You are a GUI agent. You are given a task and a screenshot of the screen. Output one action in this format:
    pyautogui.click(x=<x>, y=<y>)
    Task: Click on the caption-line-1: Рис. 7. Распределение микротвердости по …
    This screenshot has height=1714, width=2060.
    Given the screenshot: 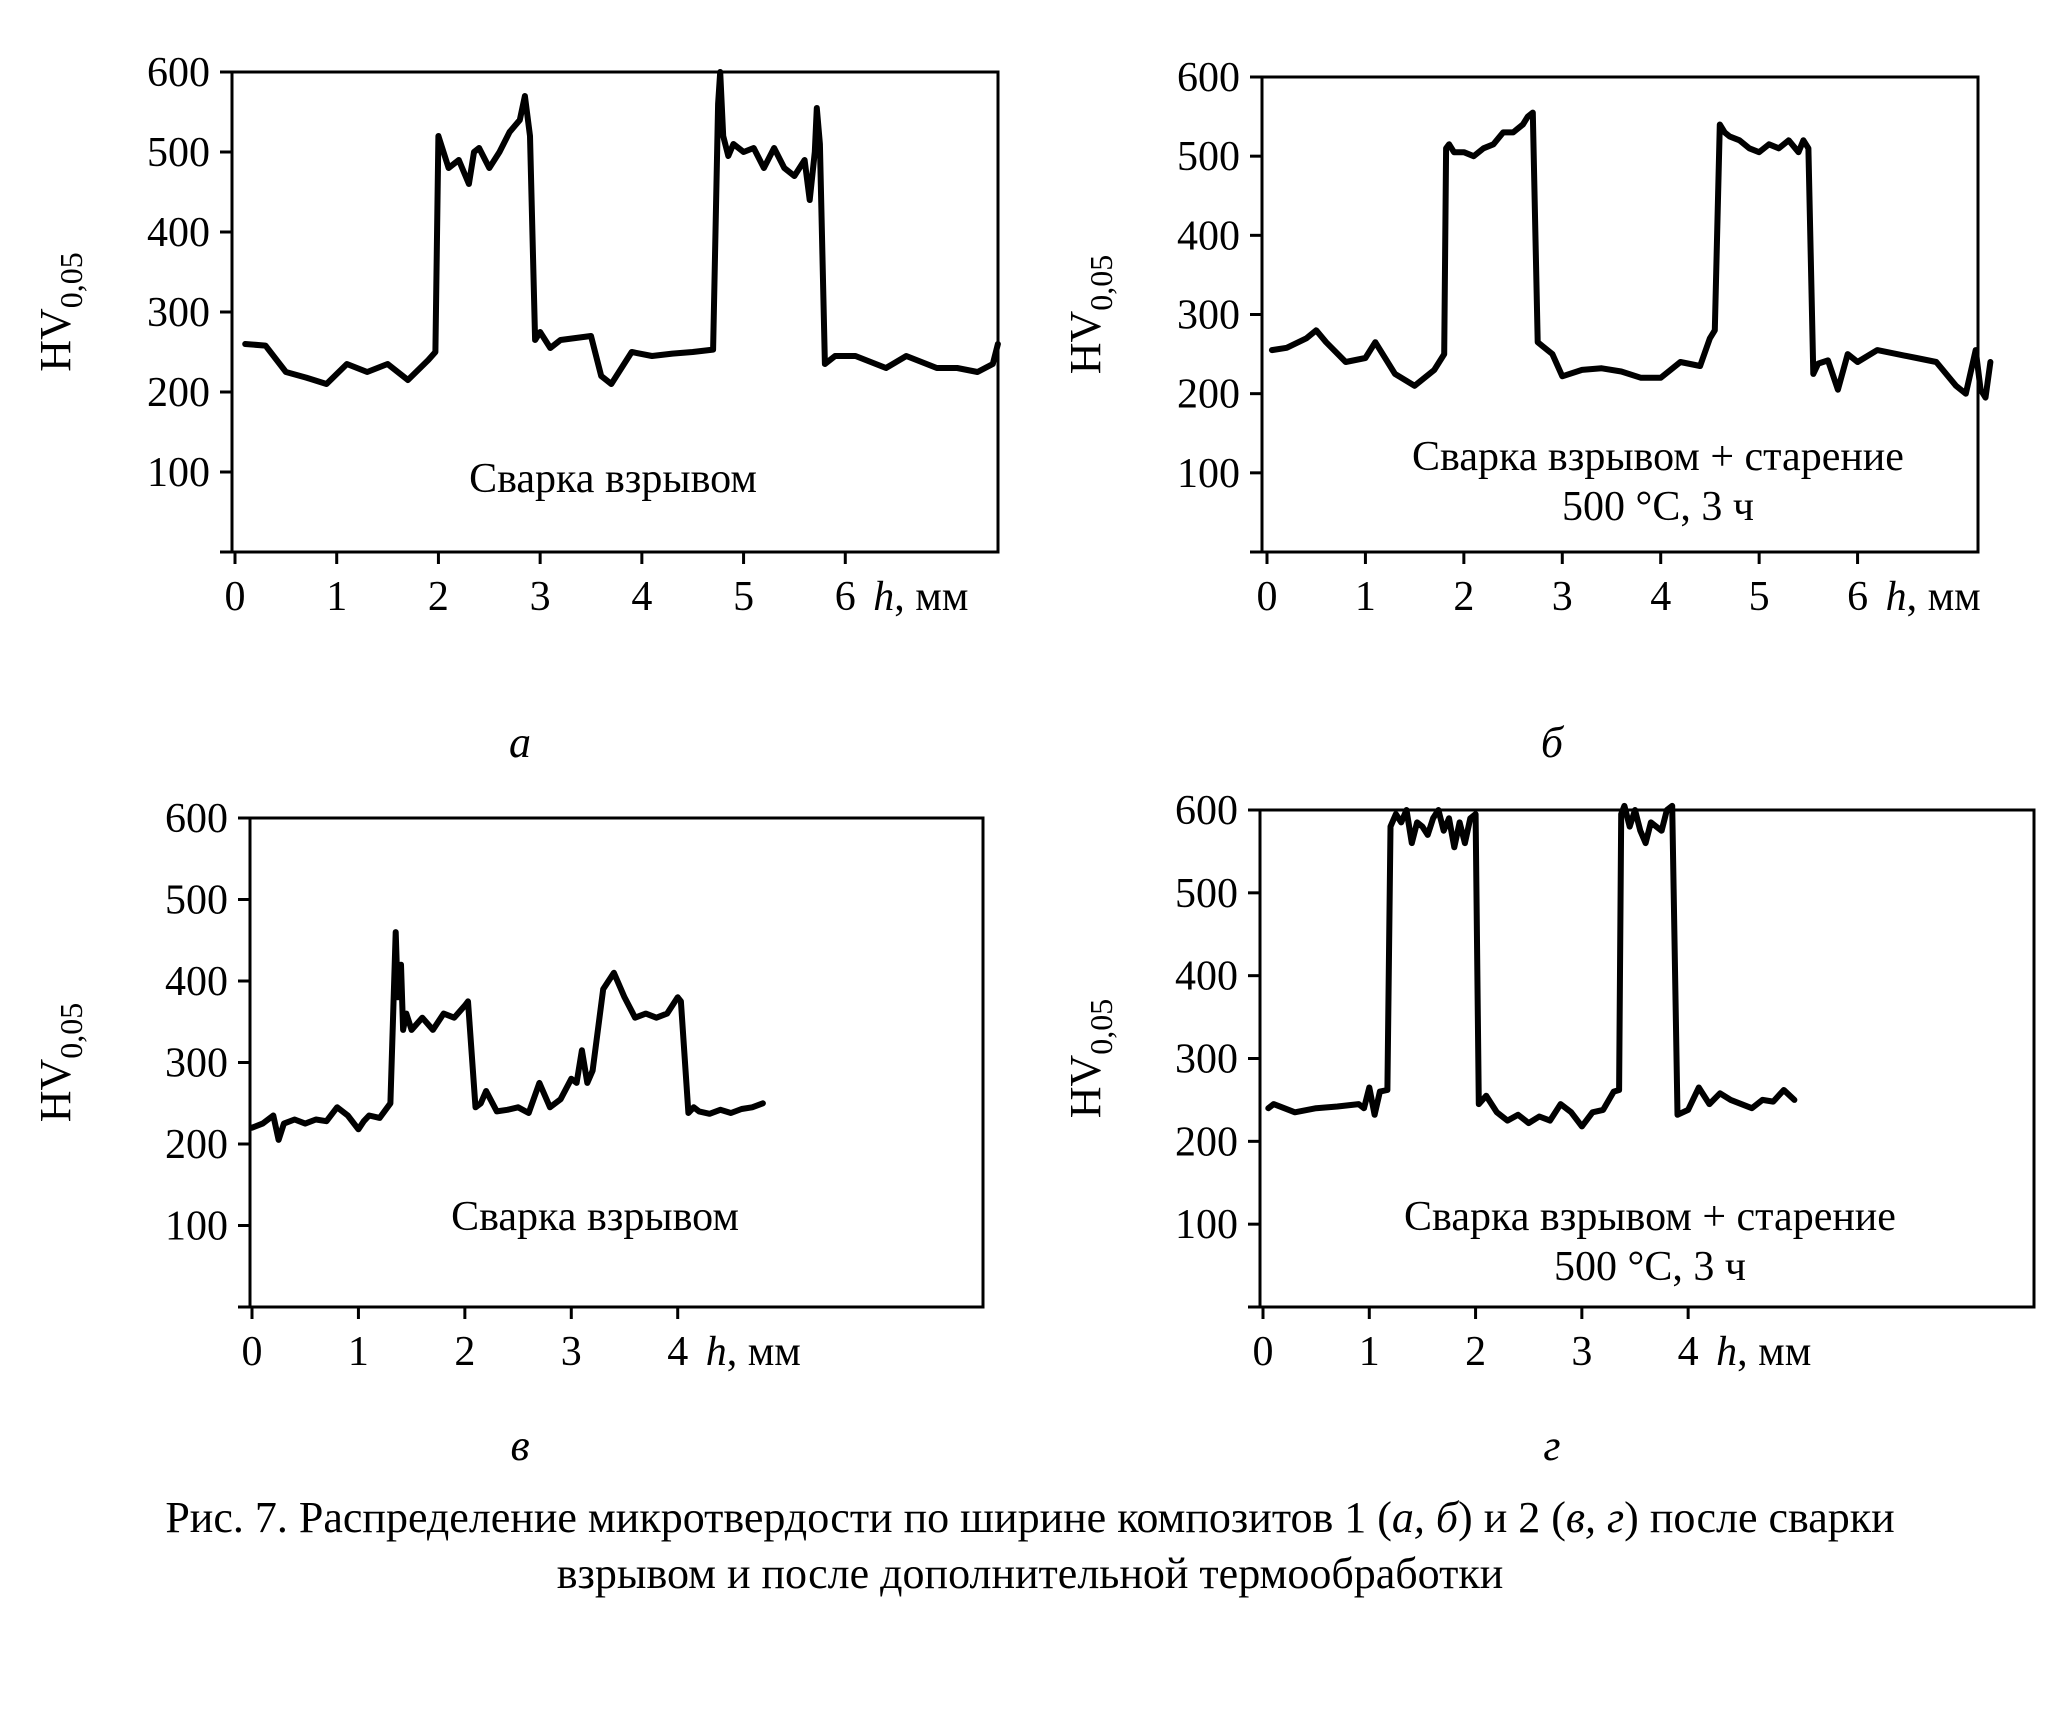 What is the action you would take?
    pyautogui.click(x=1030, y=1518)
    